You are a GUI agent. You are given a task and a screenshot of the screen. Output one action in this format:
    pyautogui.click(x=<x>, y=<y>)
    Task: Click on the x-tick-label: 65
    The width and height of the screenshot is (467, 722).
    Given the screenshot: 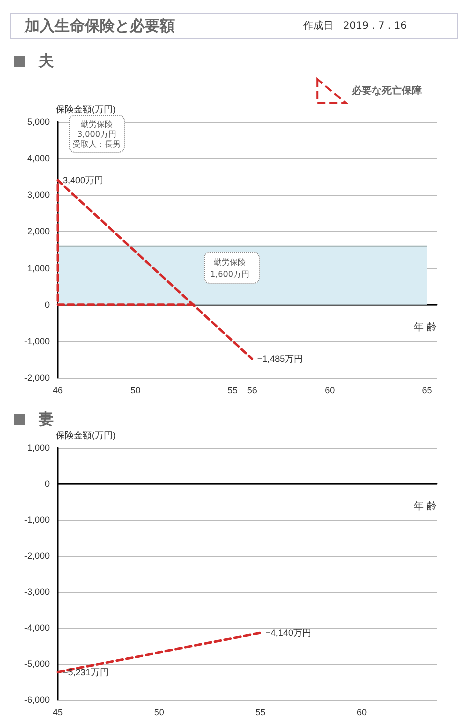 What is the action you would take?
    pyautogui.click(x=427, y=391)
    